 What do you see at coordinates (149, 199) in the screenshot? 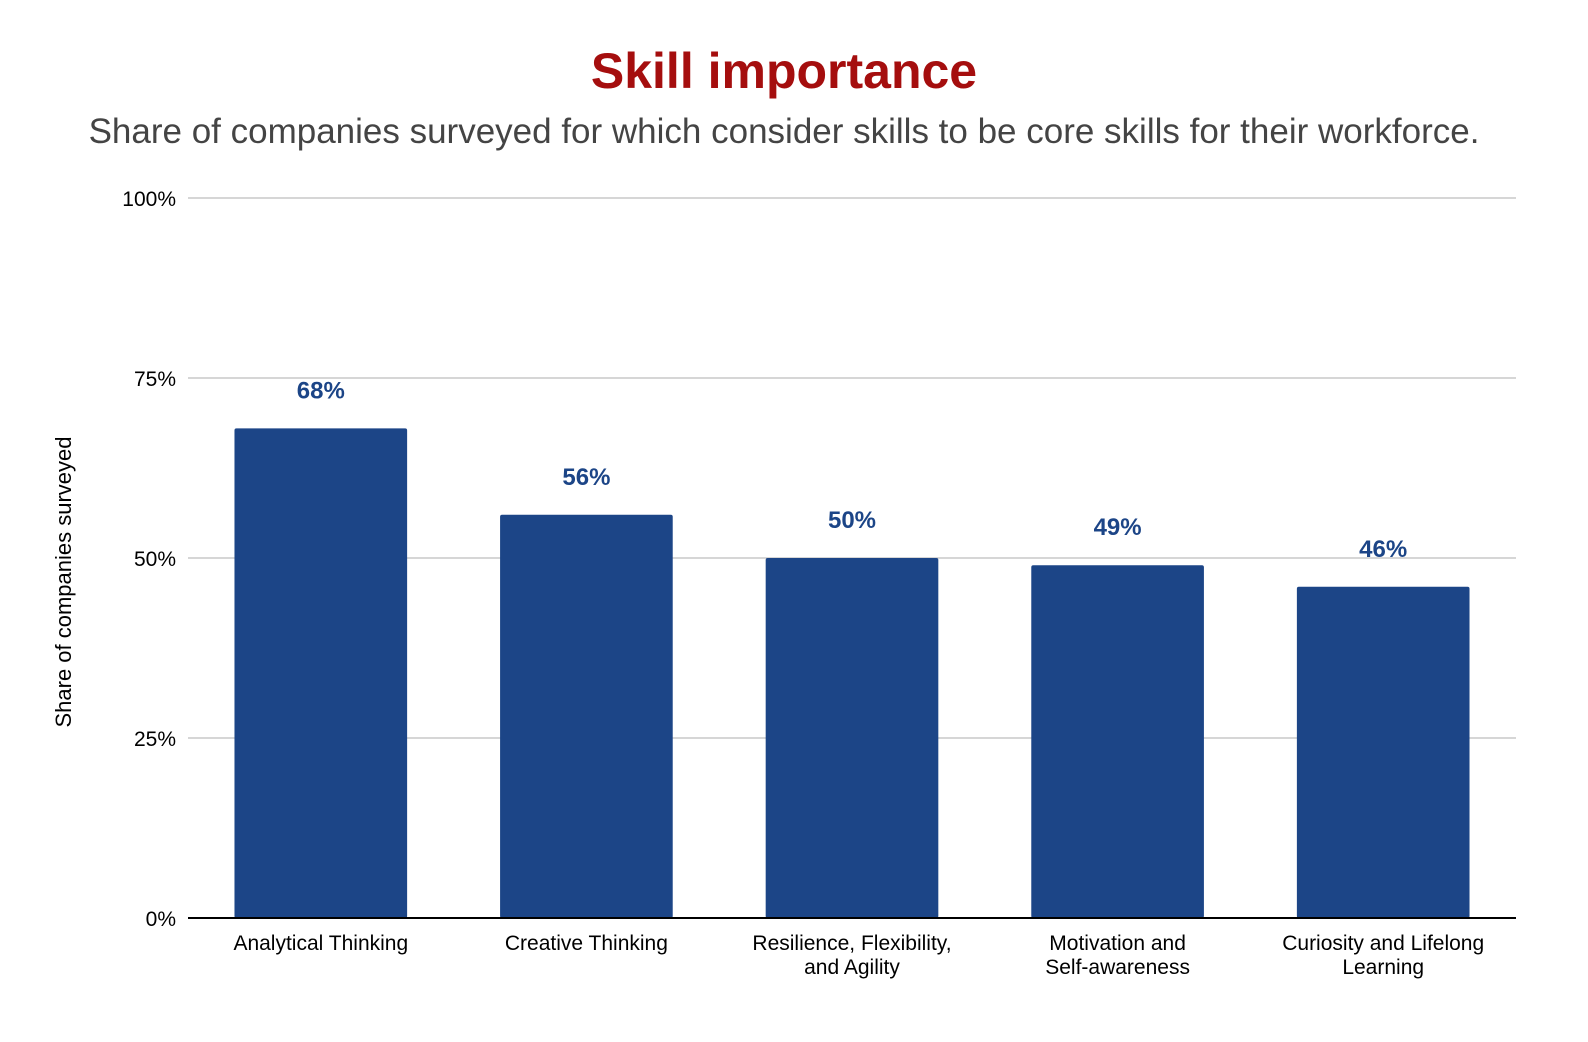
I see `y-tick-label: 100%` at bounding box center [149, 199].